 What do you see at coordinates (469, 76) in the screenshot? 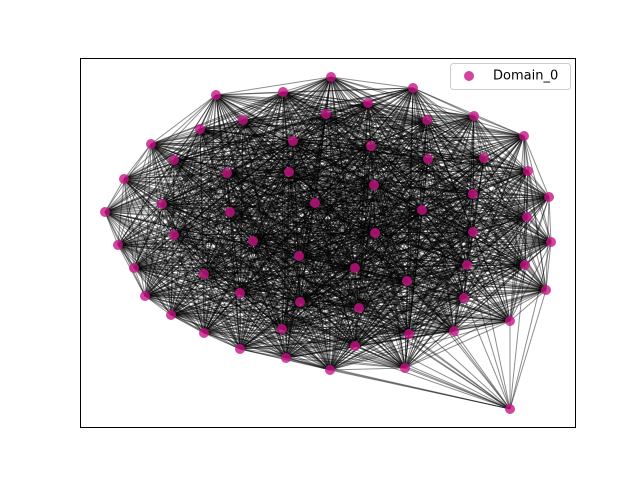
I see `legend-marker` at bounding box center [469, 76].